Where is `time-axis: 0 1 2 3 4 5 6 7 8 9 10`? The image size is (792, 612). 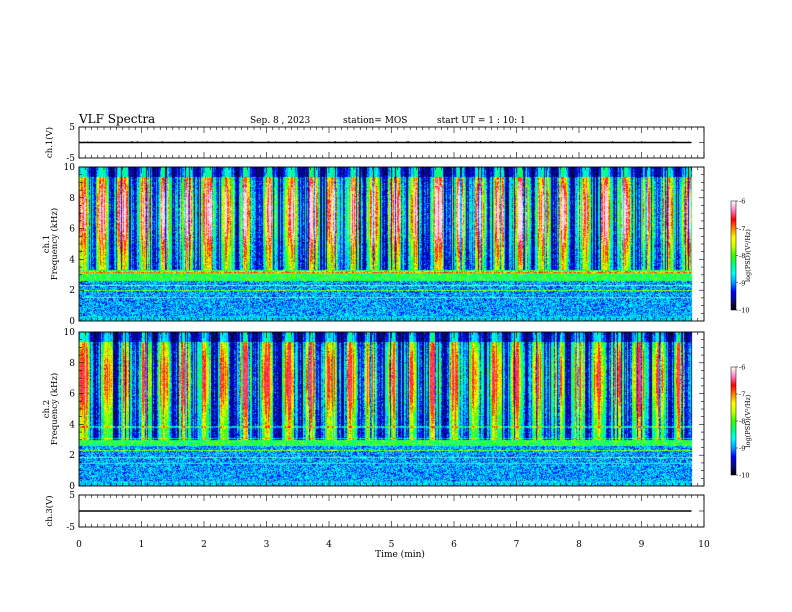
time-axis: 0 1 2 3 4 5 6 7 8 9 10 is located at coordinates (393, 545).